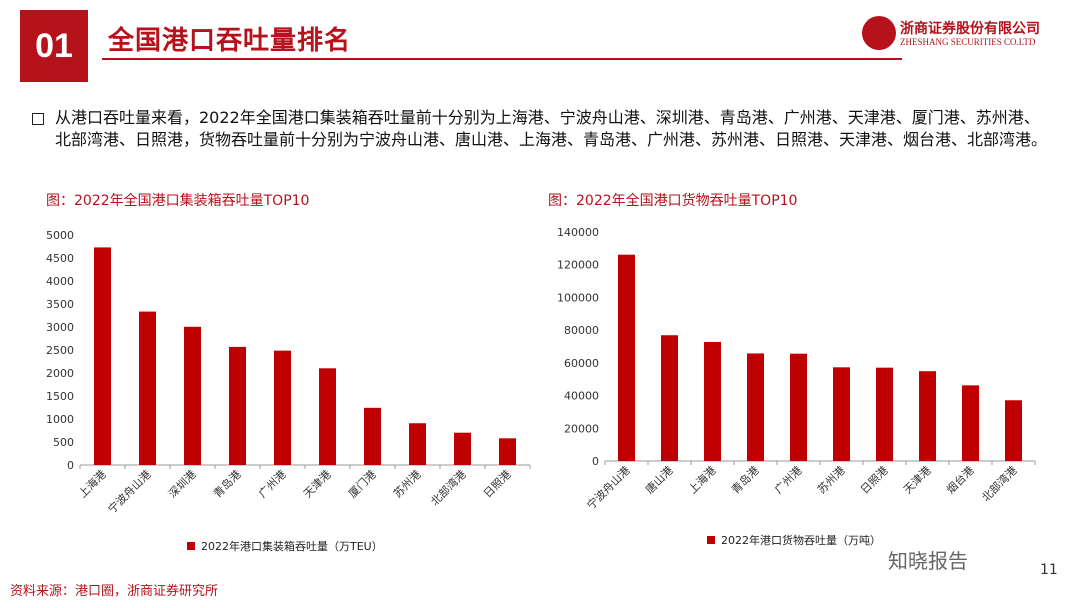 This screenshot has width=1080, height=608. Describe the element at coordinates (60, 373) in the screenshot. I see `y-tick-label: 2000` at that location.